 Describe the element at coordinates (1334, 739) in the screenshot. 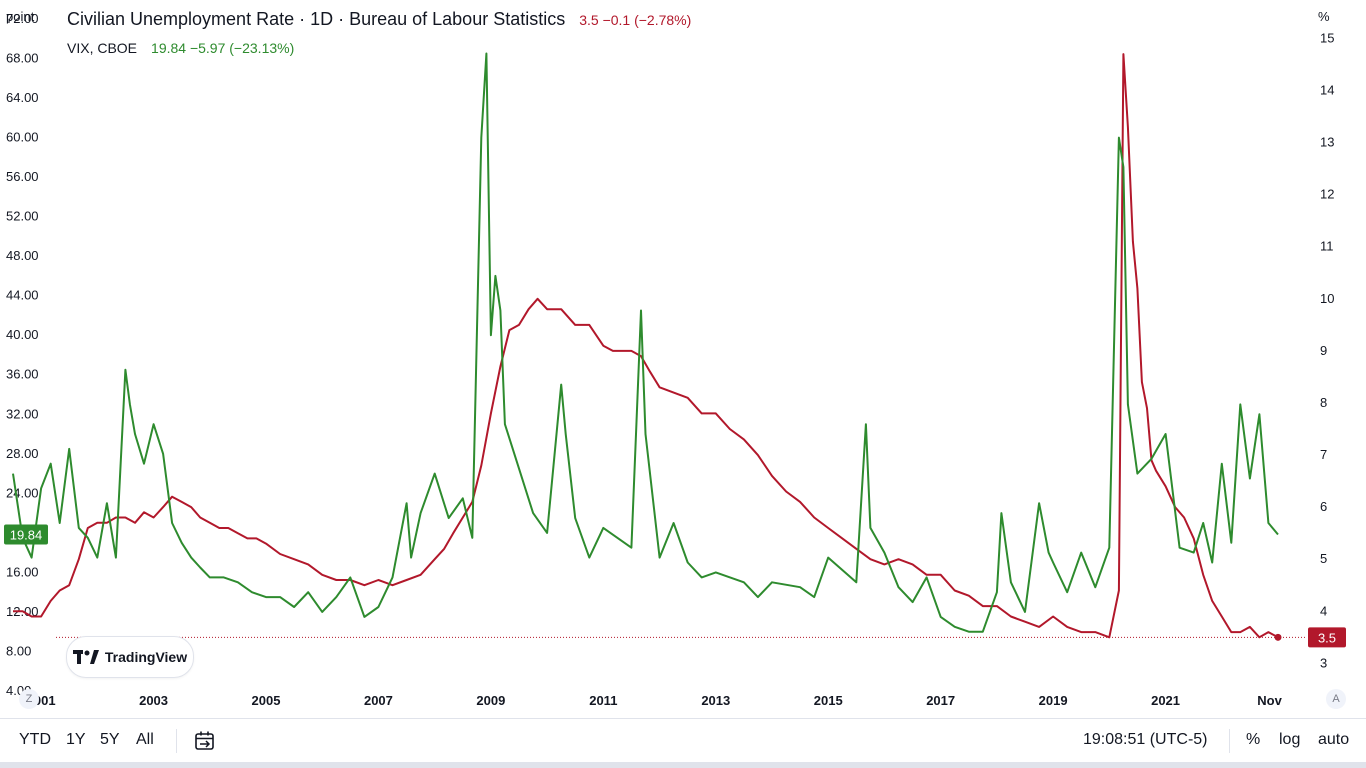

I see `auto-scale-toggle: auto` at that location.